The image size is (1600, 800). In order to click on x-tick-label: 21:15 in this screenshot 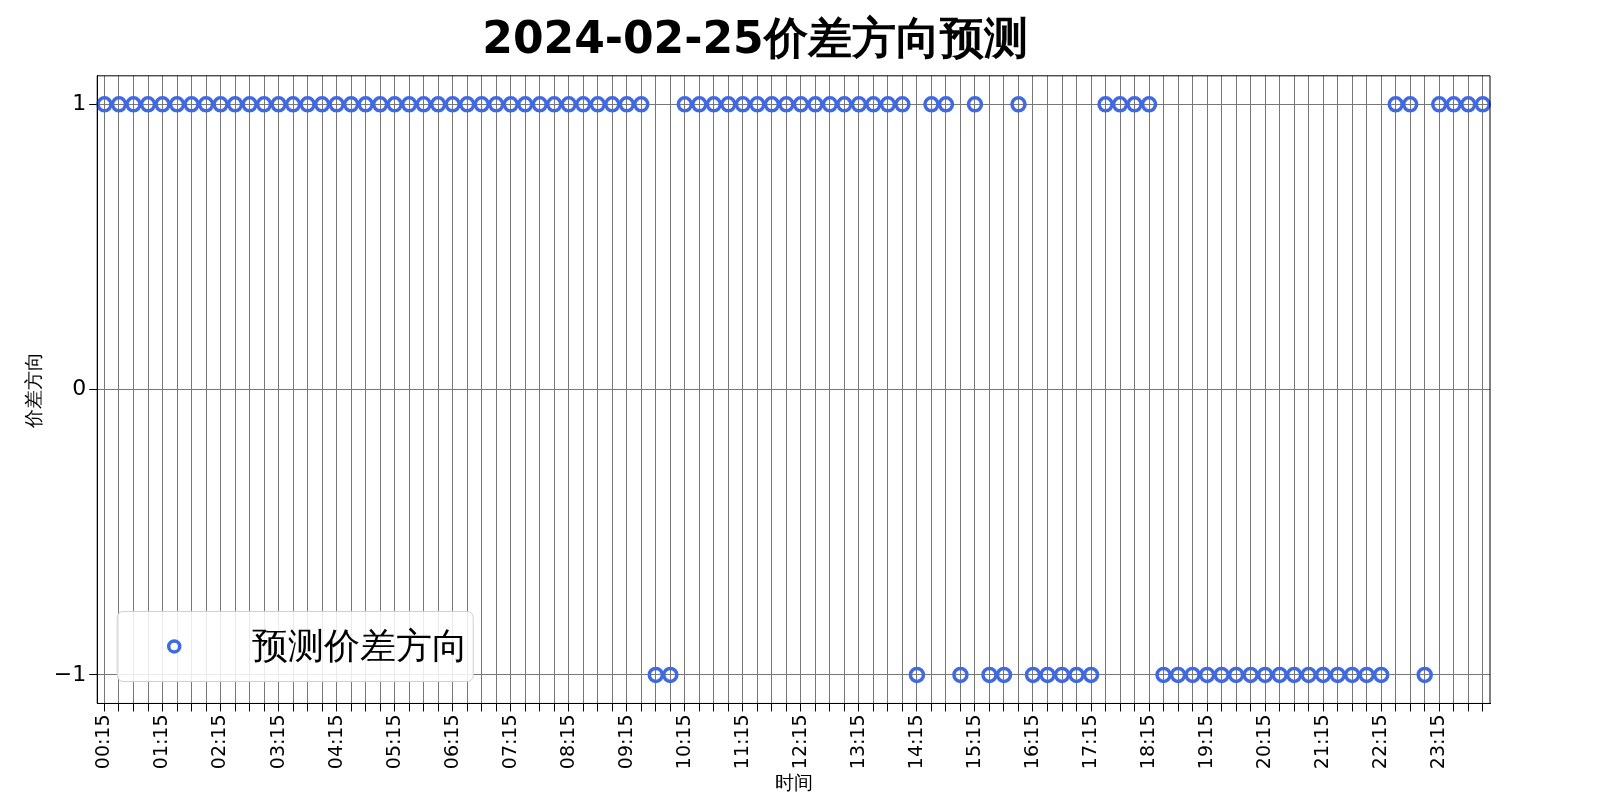, I will do `click(1321, 742)`.